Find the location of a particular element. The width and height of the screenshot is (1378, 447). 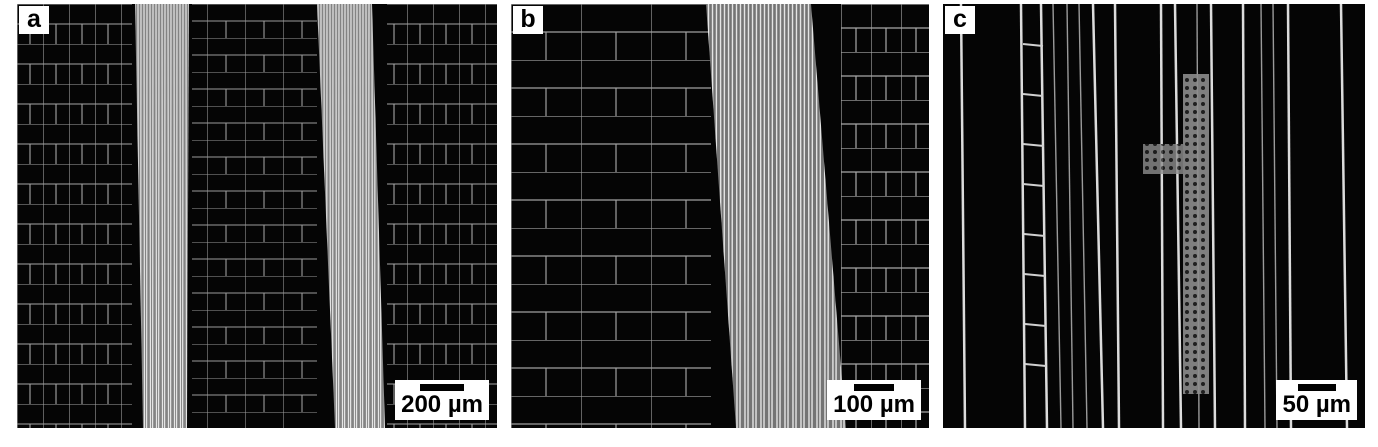

scale-bar-c: 50 µm is located at coordinates (1316, 400).